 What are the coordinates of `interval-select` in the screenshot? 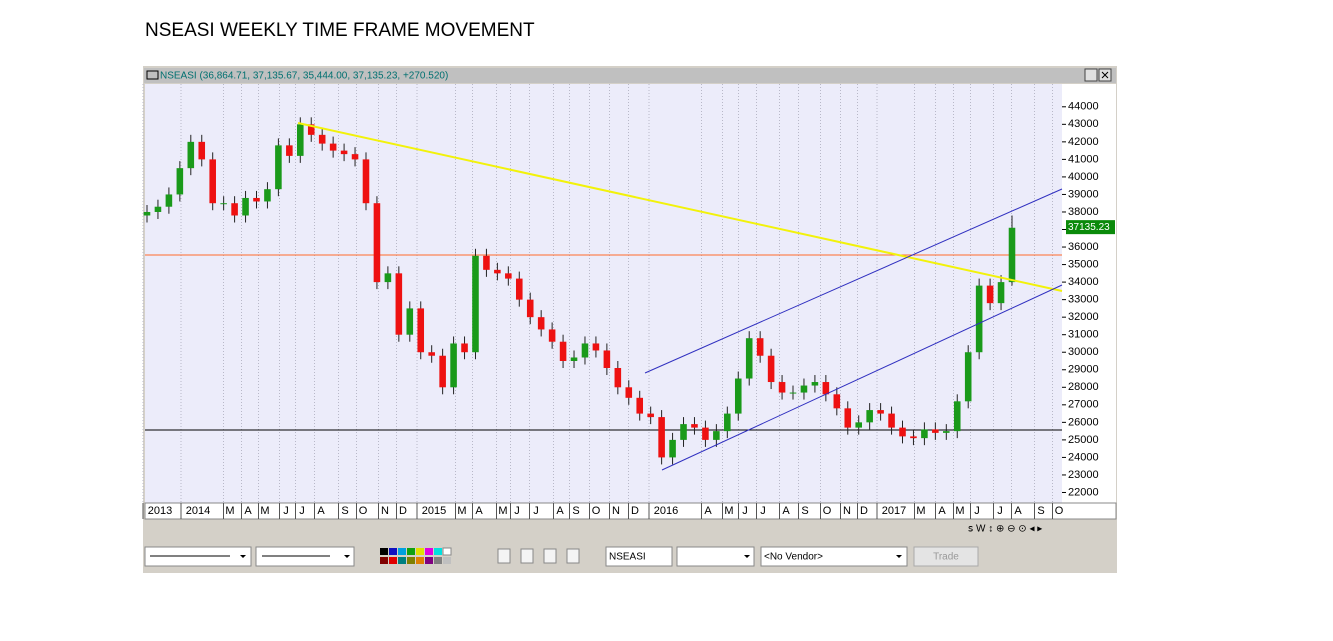 It's located at (715, 556).